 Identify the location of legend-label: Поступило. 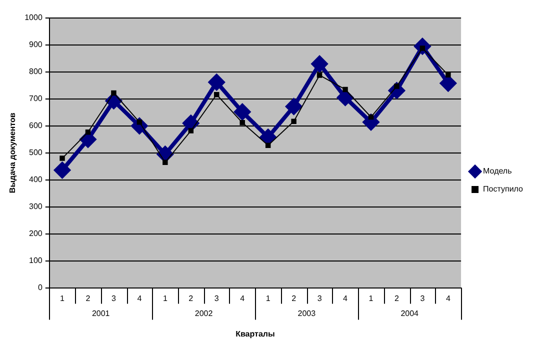
(503, 189).